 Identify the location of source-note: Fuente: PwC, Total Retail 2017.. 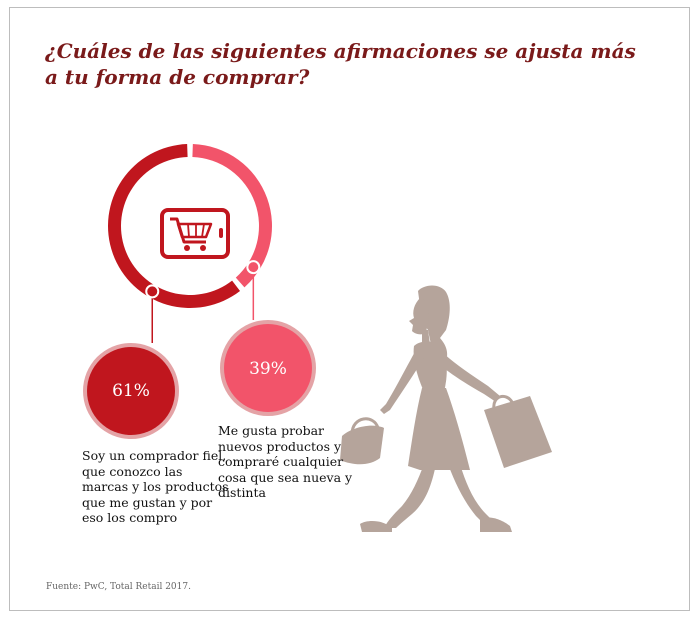
(118, 587).